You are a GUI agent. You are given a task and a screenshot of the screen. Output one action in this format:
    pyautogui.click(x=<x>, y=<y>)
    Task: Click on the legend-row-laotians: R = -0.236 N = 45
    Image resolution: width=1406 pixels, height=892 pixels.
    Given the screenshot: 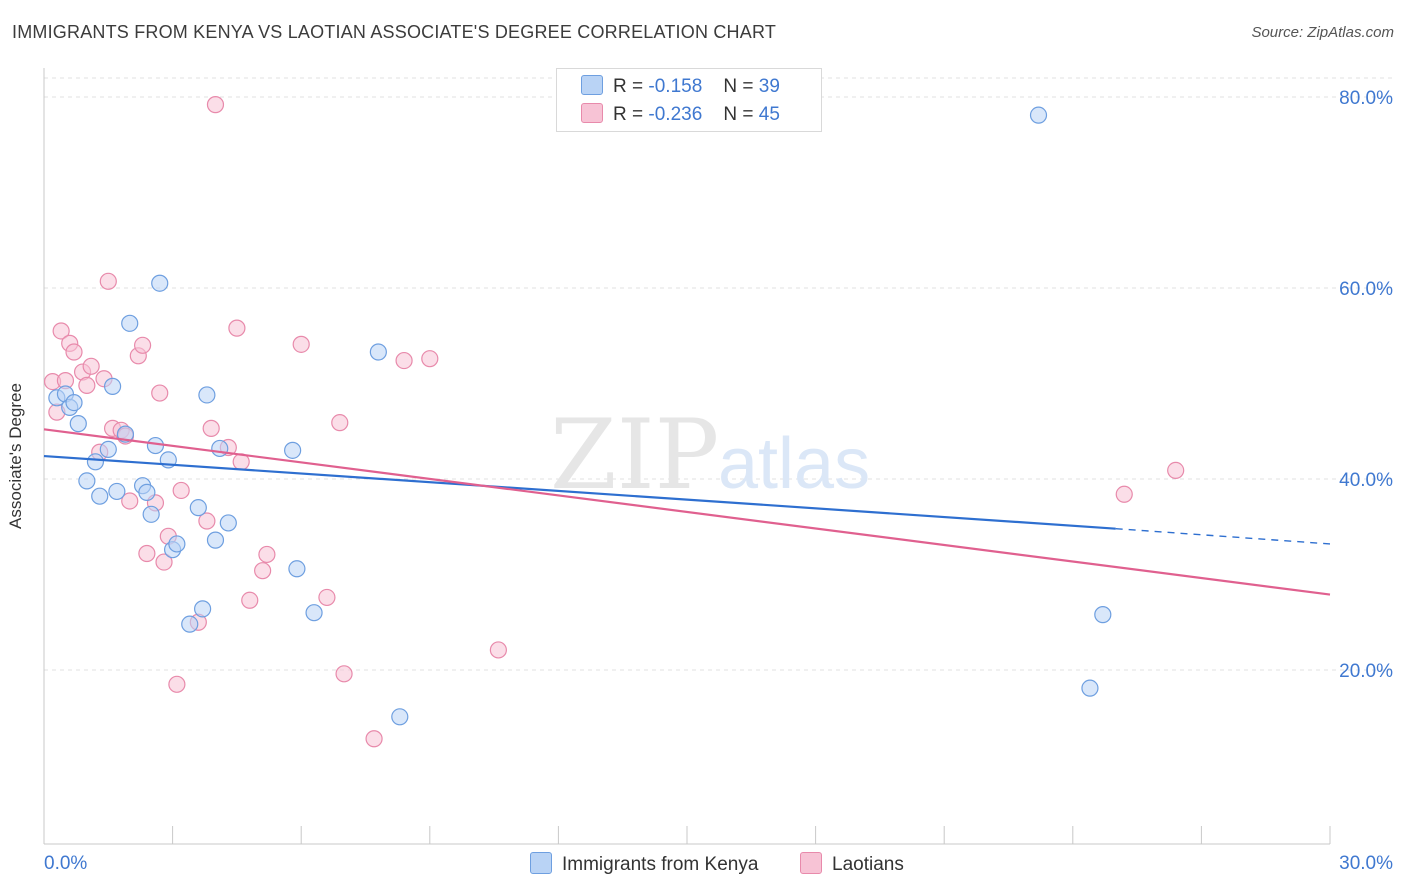 What is the action you would take?
    pyautogui.click(x=680, y=114)
    